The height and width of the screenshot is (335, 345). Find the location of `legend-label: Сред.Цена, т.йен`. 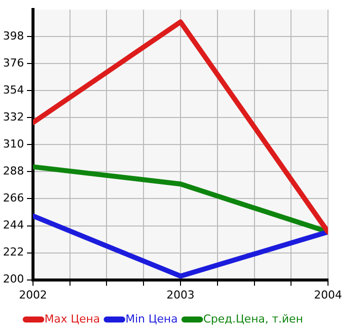

legend-label: Сред.Цена, т.йен is located at coordinates (253, 319).